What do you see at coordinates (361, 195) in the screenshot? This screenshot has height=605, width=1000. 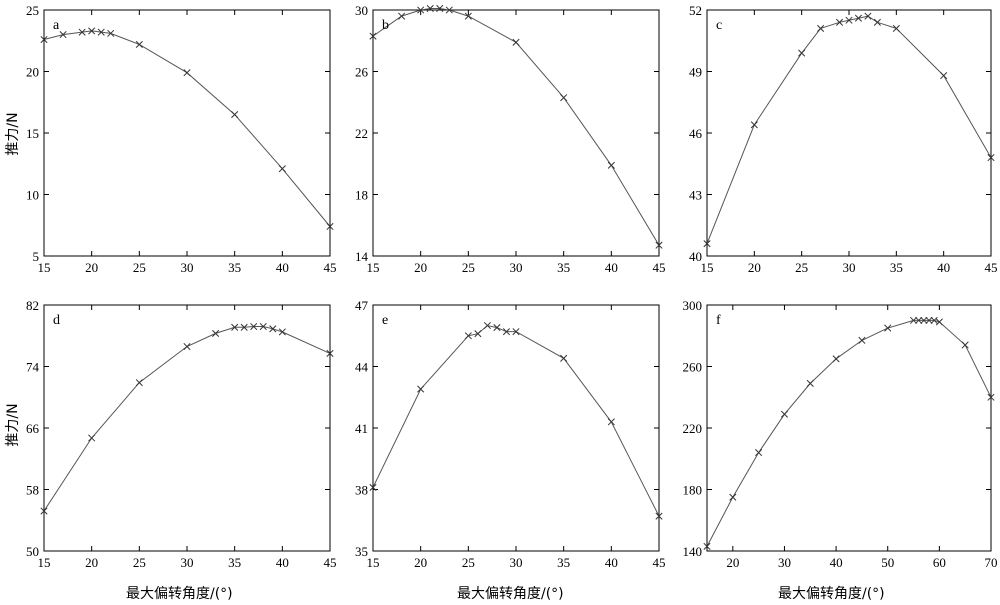 I see `y-tick-label: 18` at bounding box center [361, 195].